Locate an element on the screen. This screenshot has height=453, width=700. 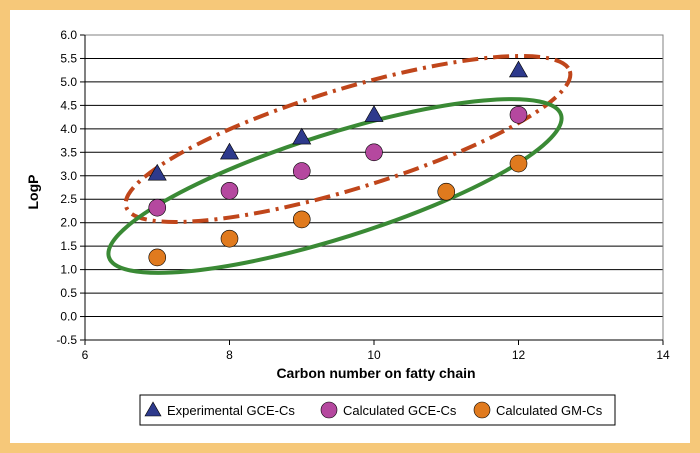
legend-label: Calculated GM-Cs is located at coordinates (549, 410).